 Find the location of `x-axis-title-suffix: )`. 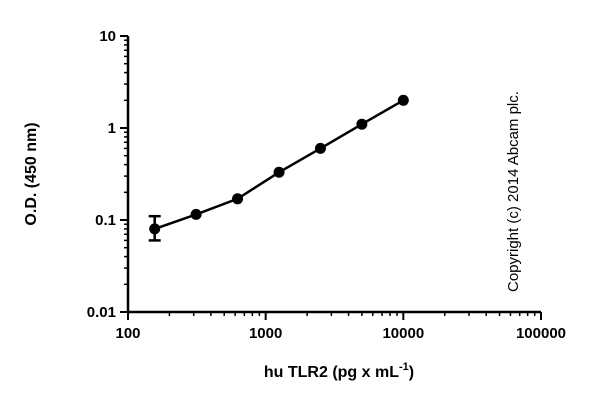

x-axis-title-suffix: ) is located at coordinates (411, 372).